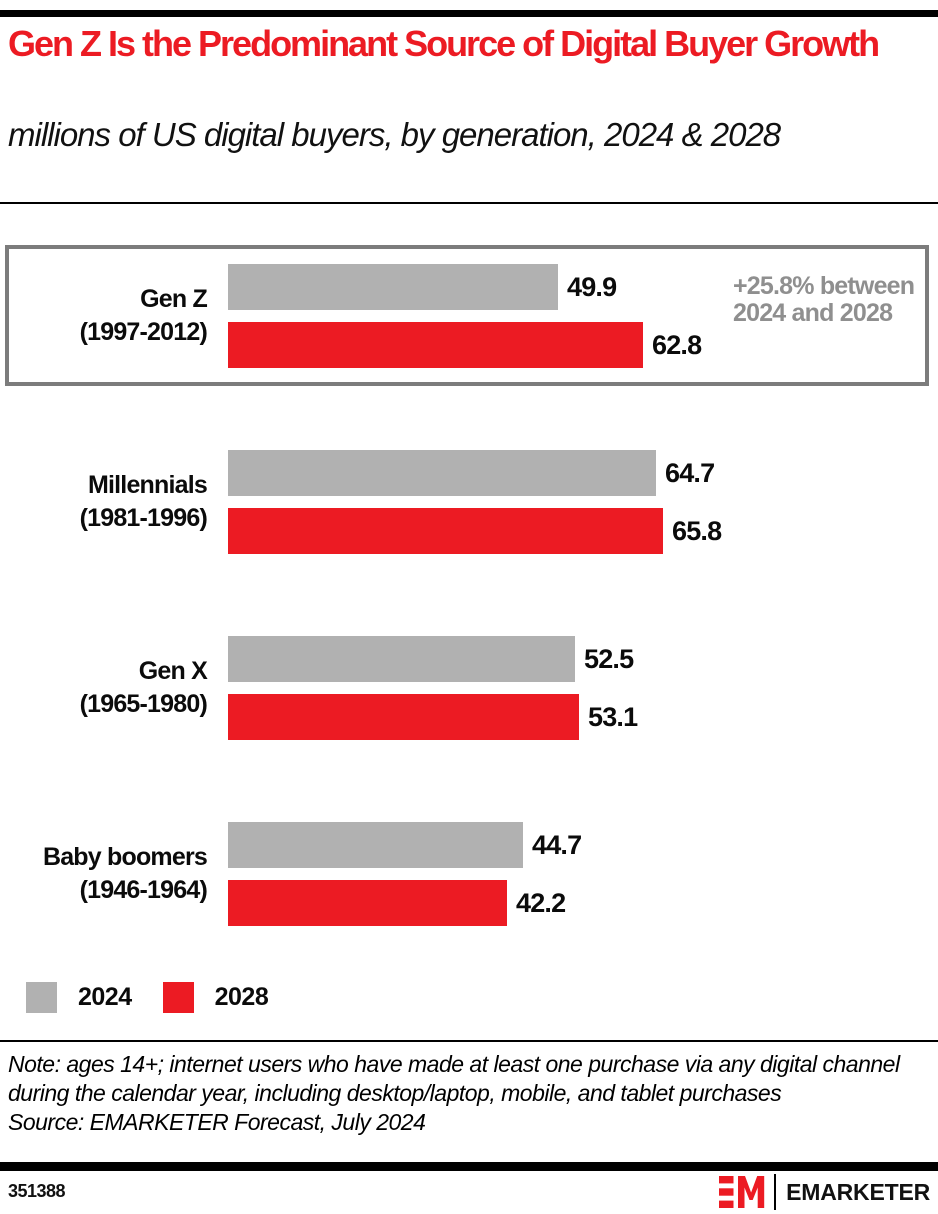 The height and width of the screenshot is (1214, 938). I want to click on bar-value: 64.7, so click(690, 472).